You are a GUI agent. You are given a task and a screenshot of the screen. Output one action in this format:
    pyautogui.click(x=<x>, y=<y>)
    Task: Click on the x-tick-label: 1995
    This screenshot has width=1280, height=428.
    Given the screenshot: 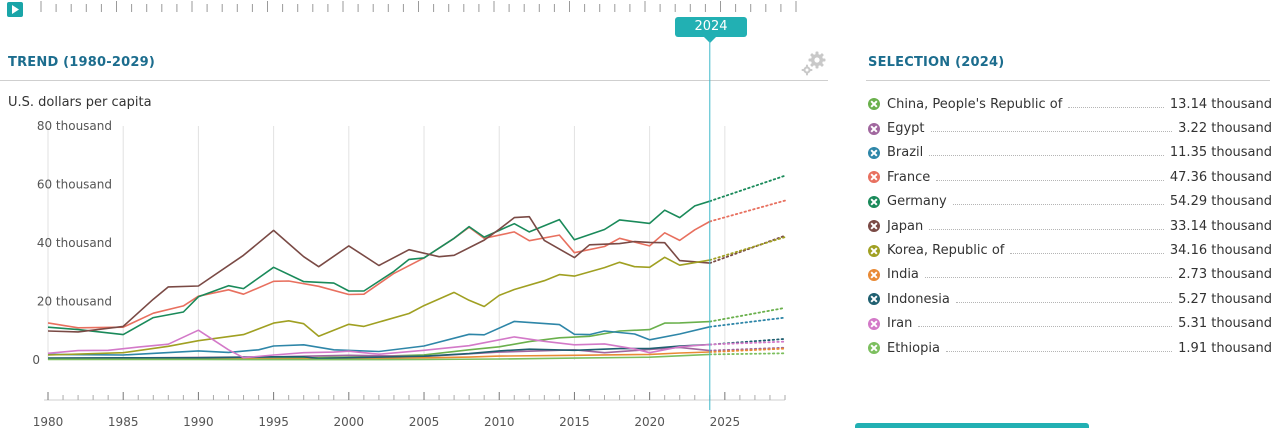 What is the action you would take?
    pyautogui.click(x=273, y=421)
    